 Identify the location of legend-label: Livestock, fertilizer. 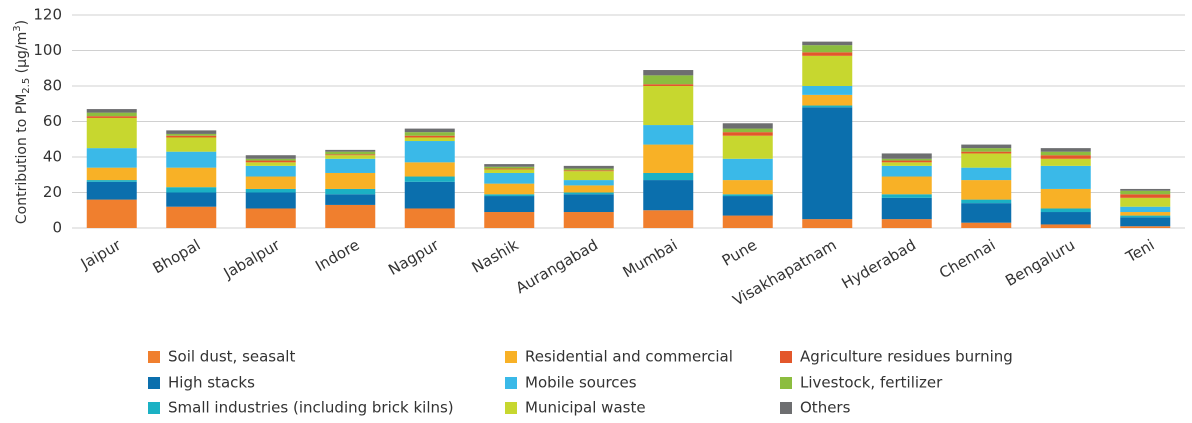
(871, 383).